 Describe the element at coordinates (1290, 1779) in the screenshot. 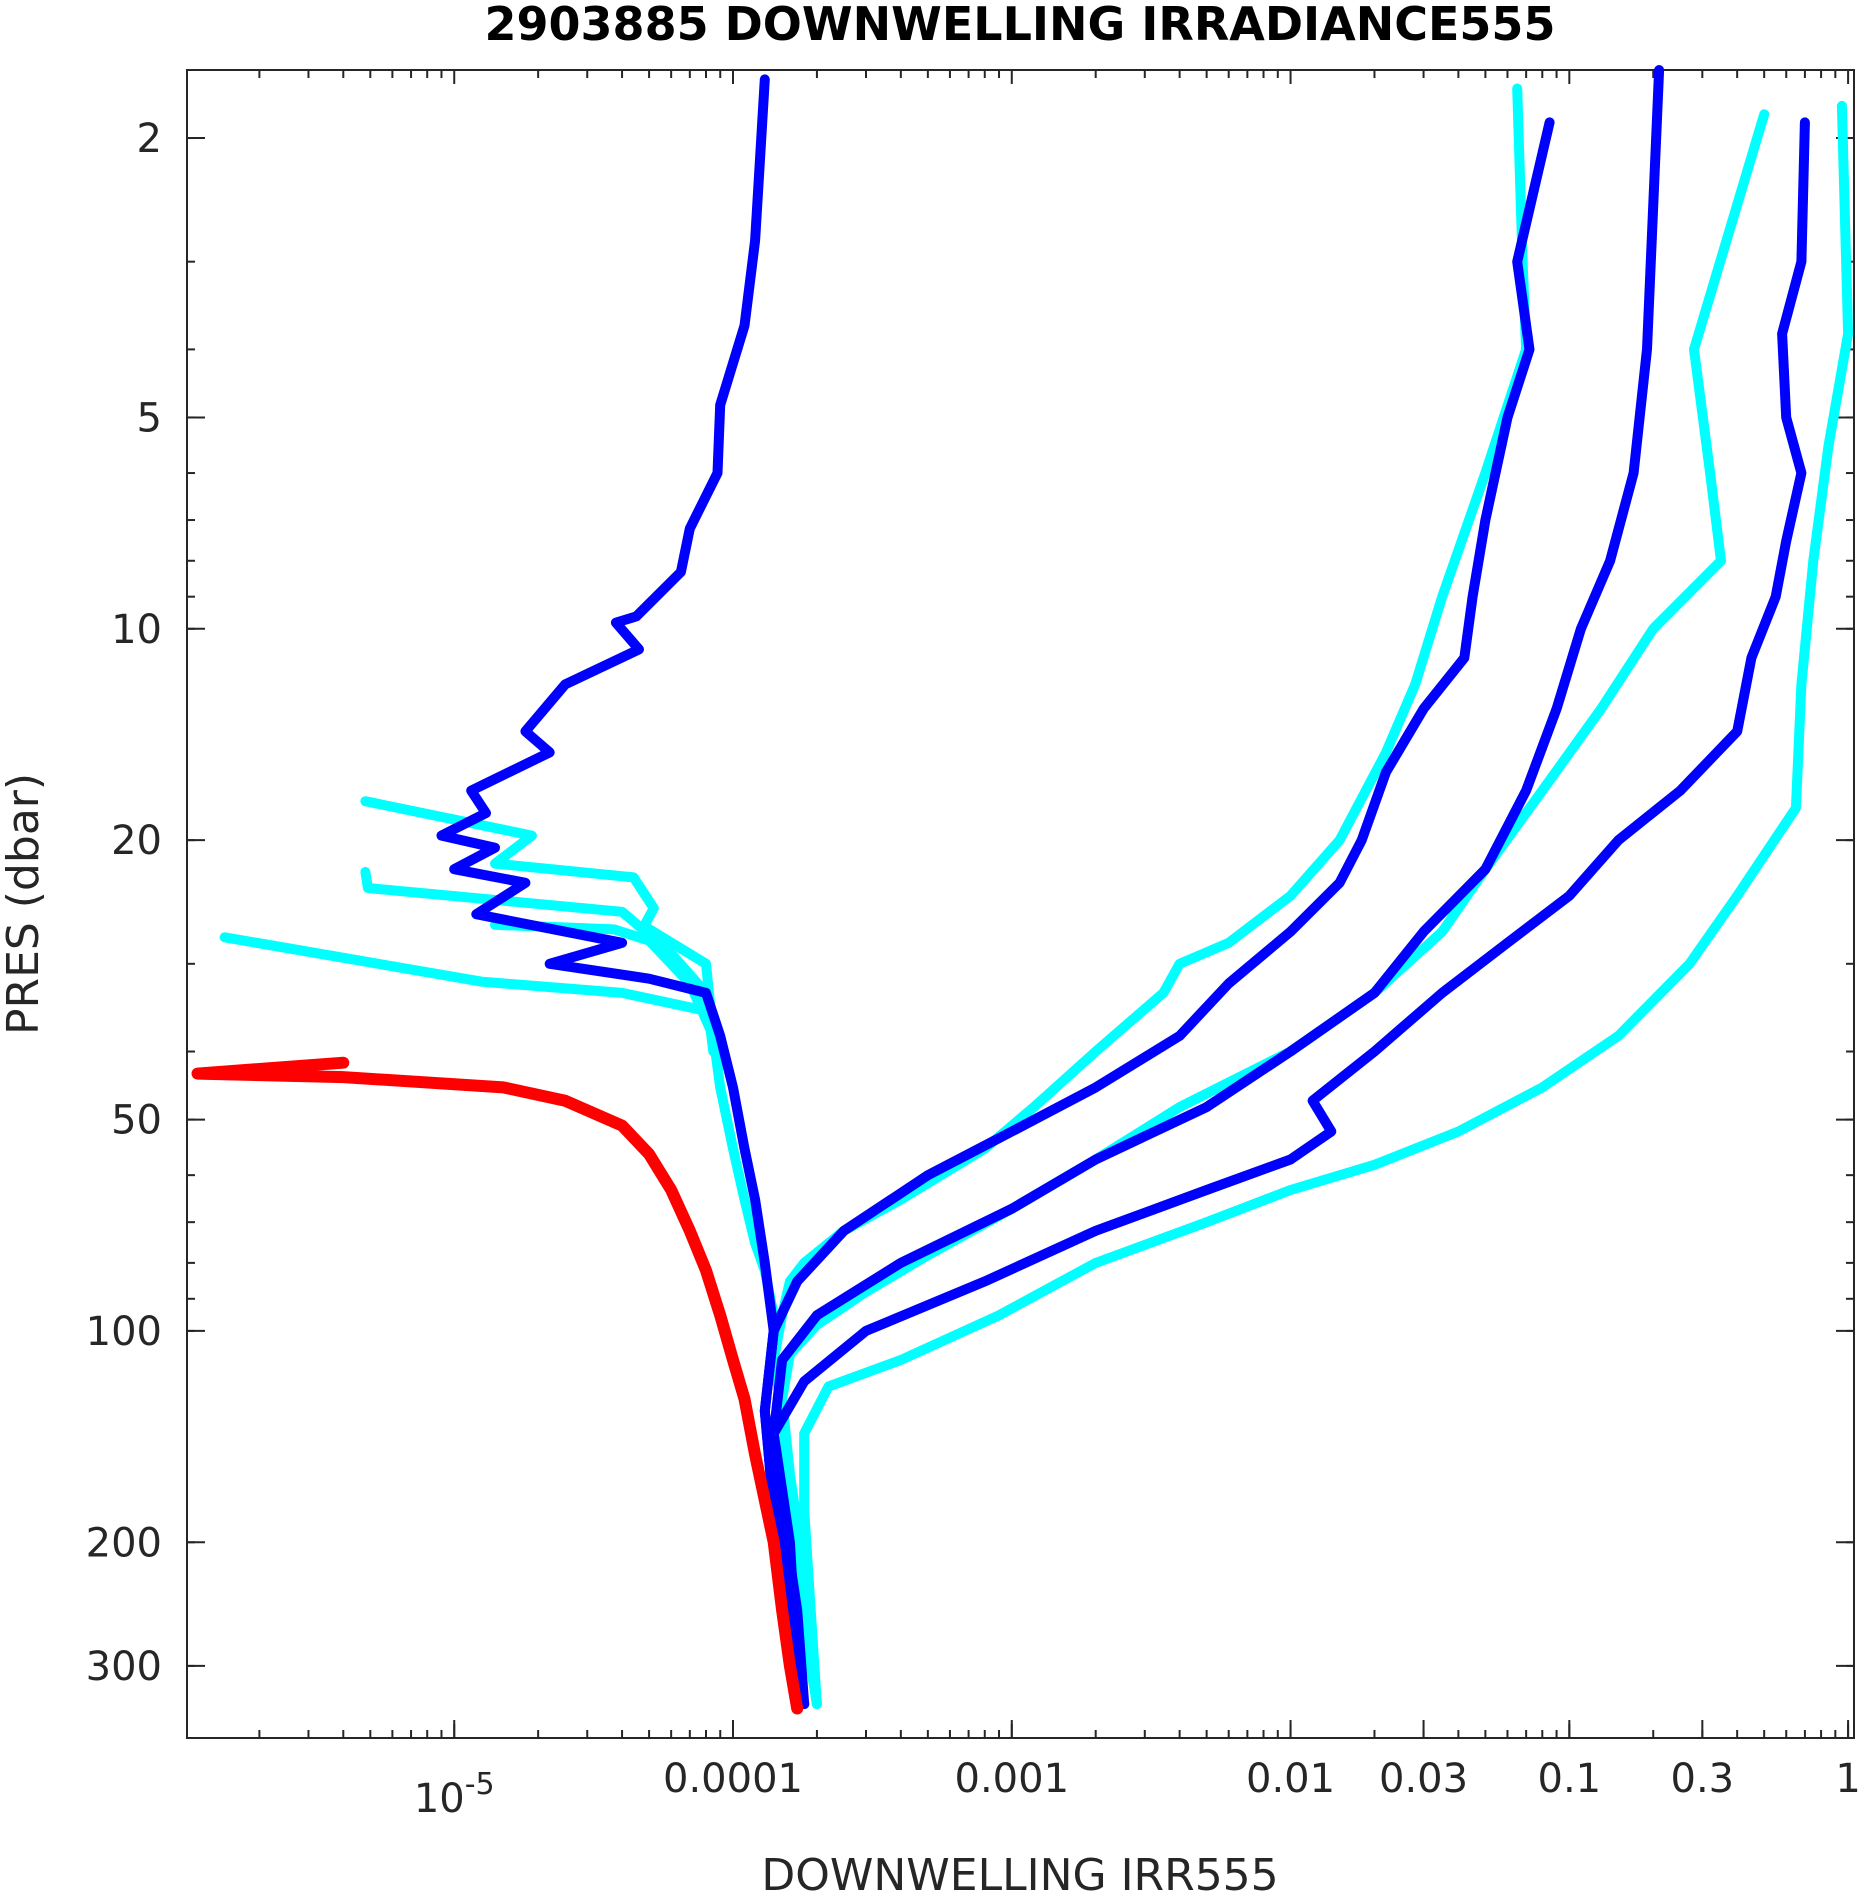

I see `x-tick-label: 0.01` at that location.